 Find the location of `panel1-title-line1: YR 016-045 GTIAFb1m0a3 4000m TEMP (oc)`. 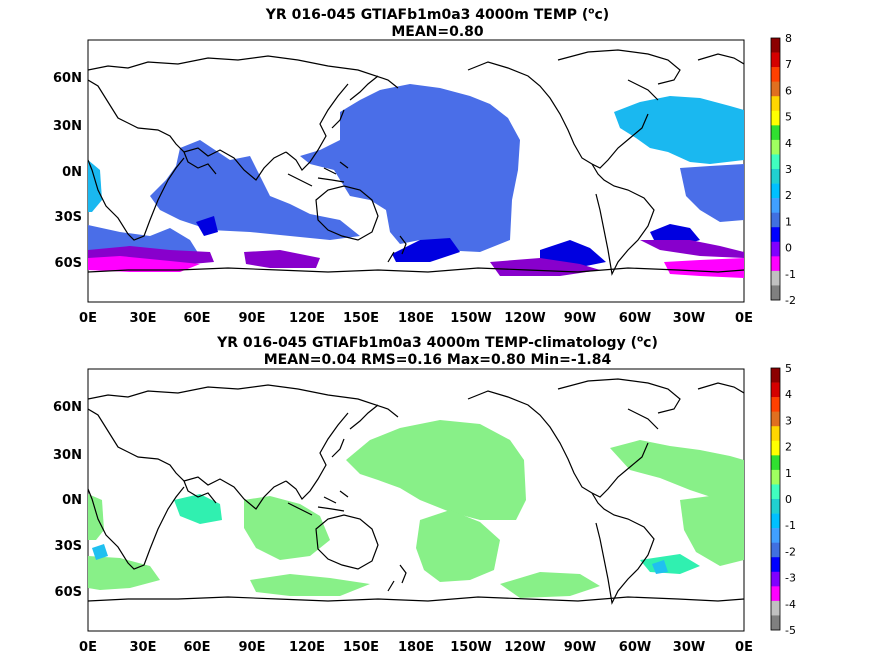

panel1-title-line1: YR 016-045 GTIAFb1m0a3 4000m TEMP (oc) is located at coordinates (437, 14).